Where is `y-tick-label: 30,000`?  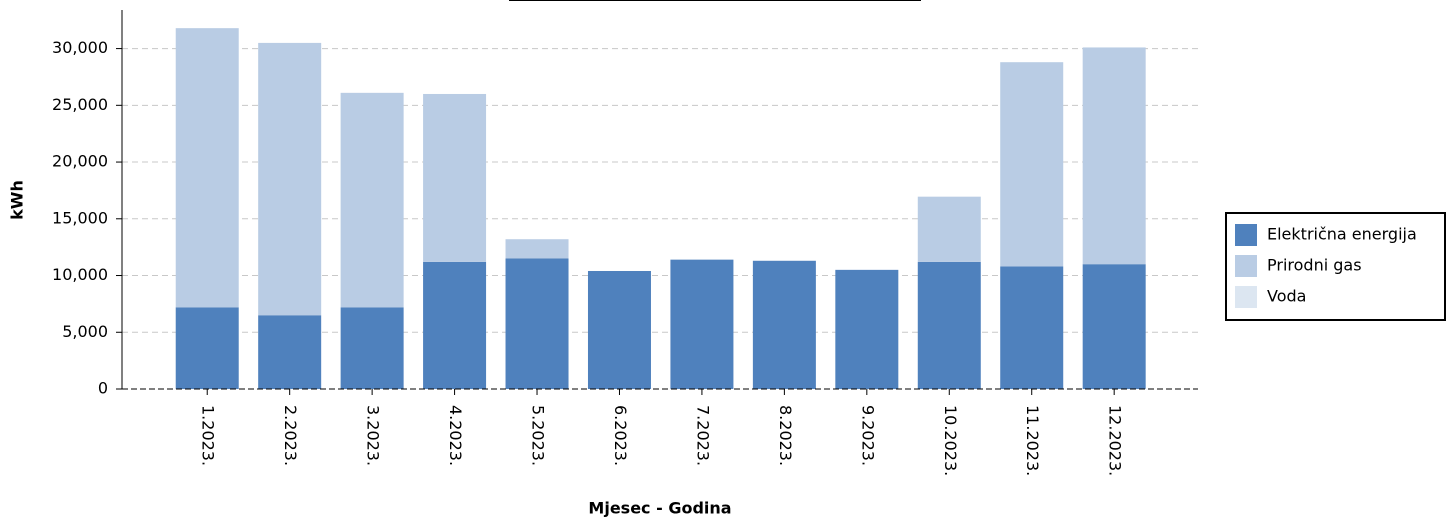
y-tick-label: 30,000 is located at coordinates (80, 47).